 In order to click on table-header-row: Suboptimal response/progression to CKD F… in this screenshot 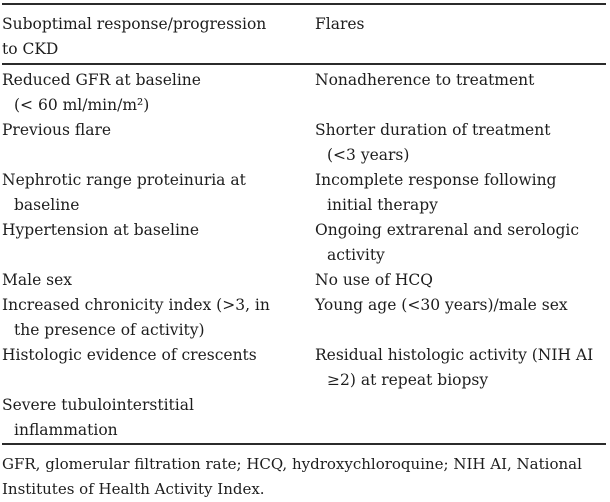, I will do `click(304, 34)`.